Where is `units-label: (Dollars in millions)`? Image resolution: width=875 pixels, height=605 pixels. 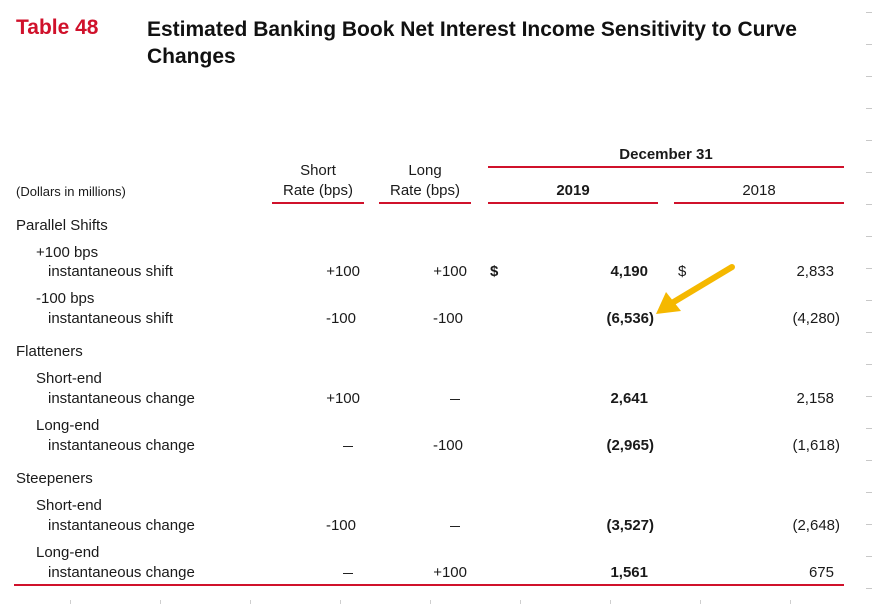
units-label: (Dollars in millions) is located at coordinates (71, 191).